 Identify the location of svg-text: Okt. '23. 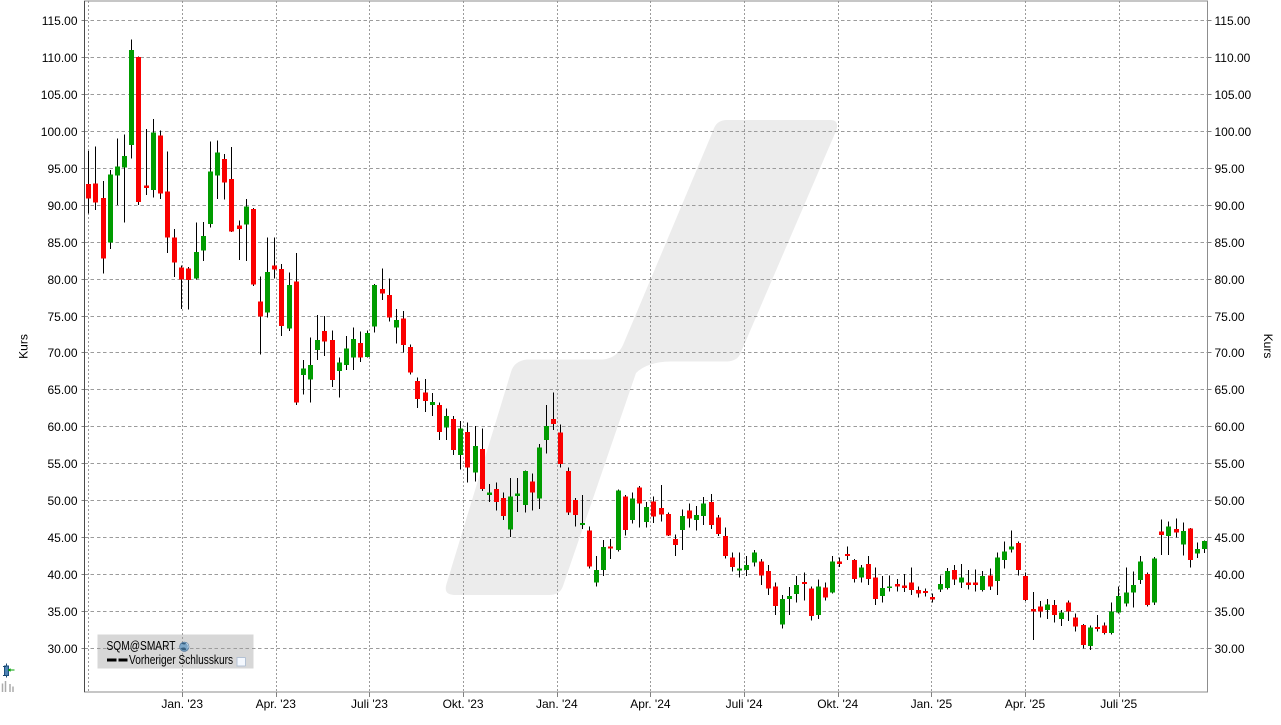
(463, 704).